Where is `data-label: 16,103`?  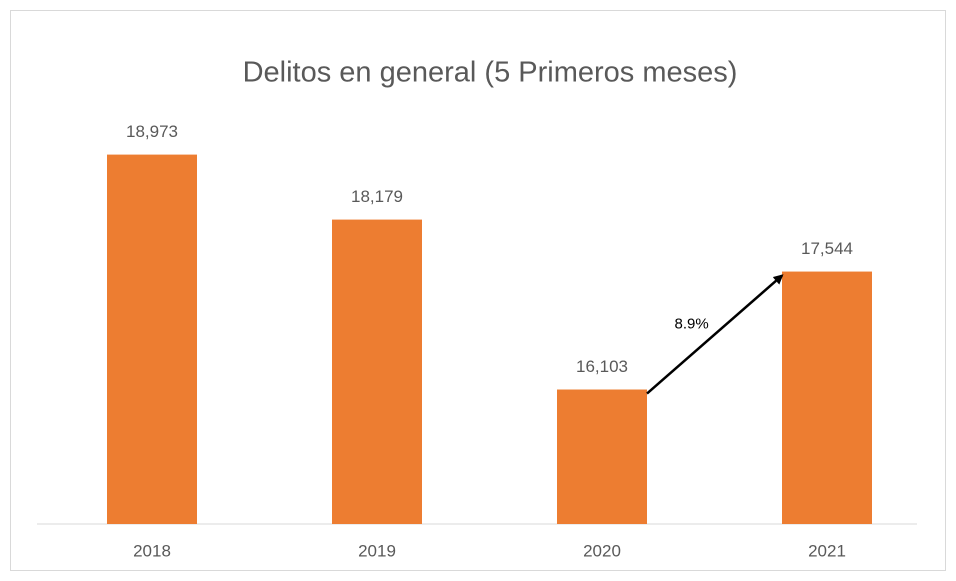 data-label: 16,103 is located at coordinates (602, 366).